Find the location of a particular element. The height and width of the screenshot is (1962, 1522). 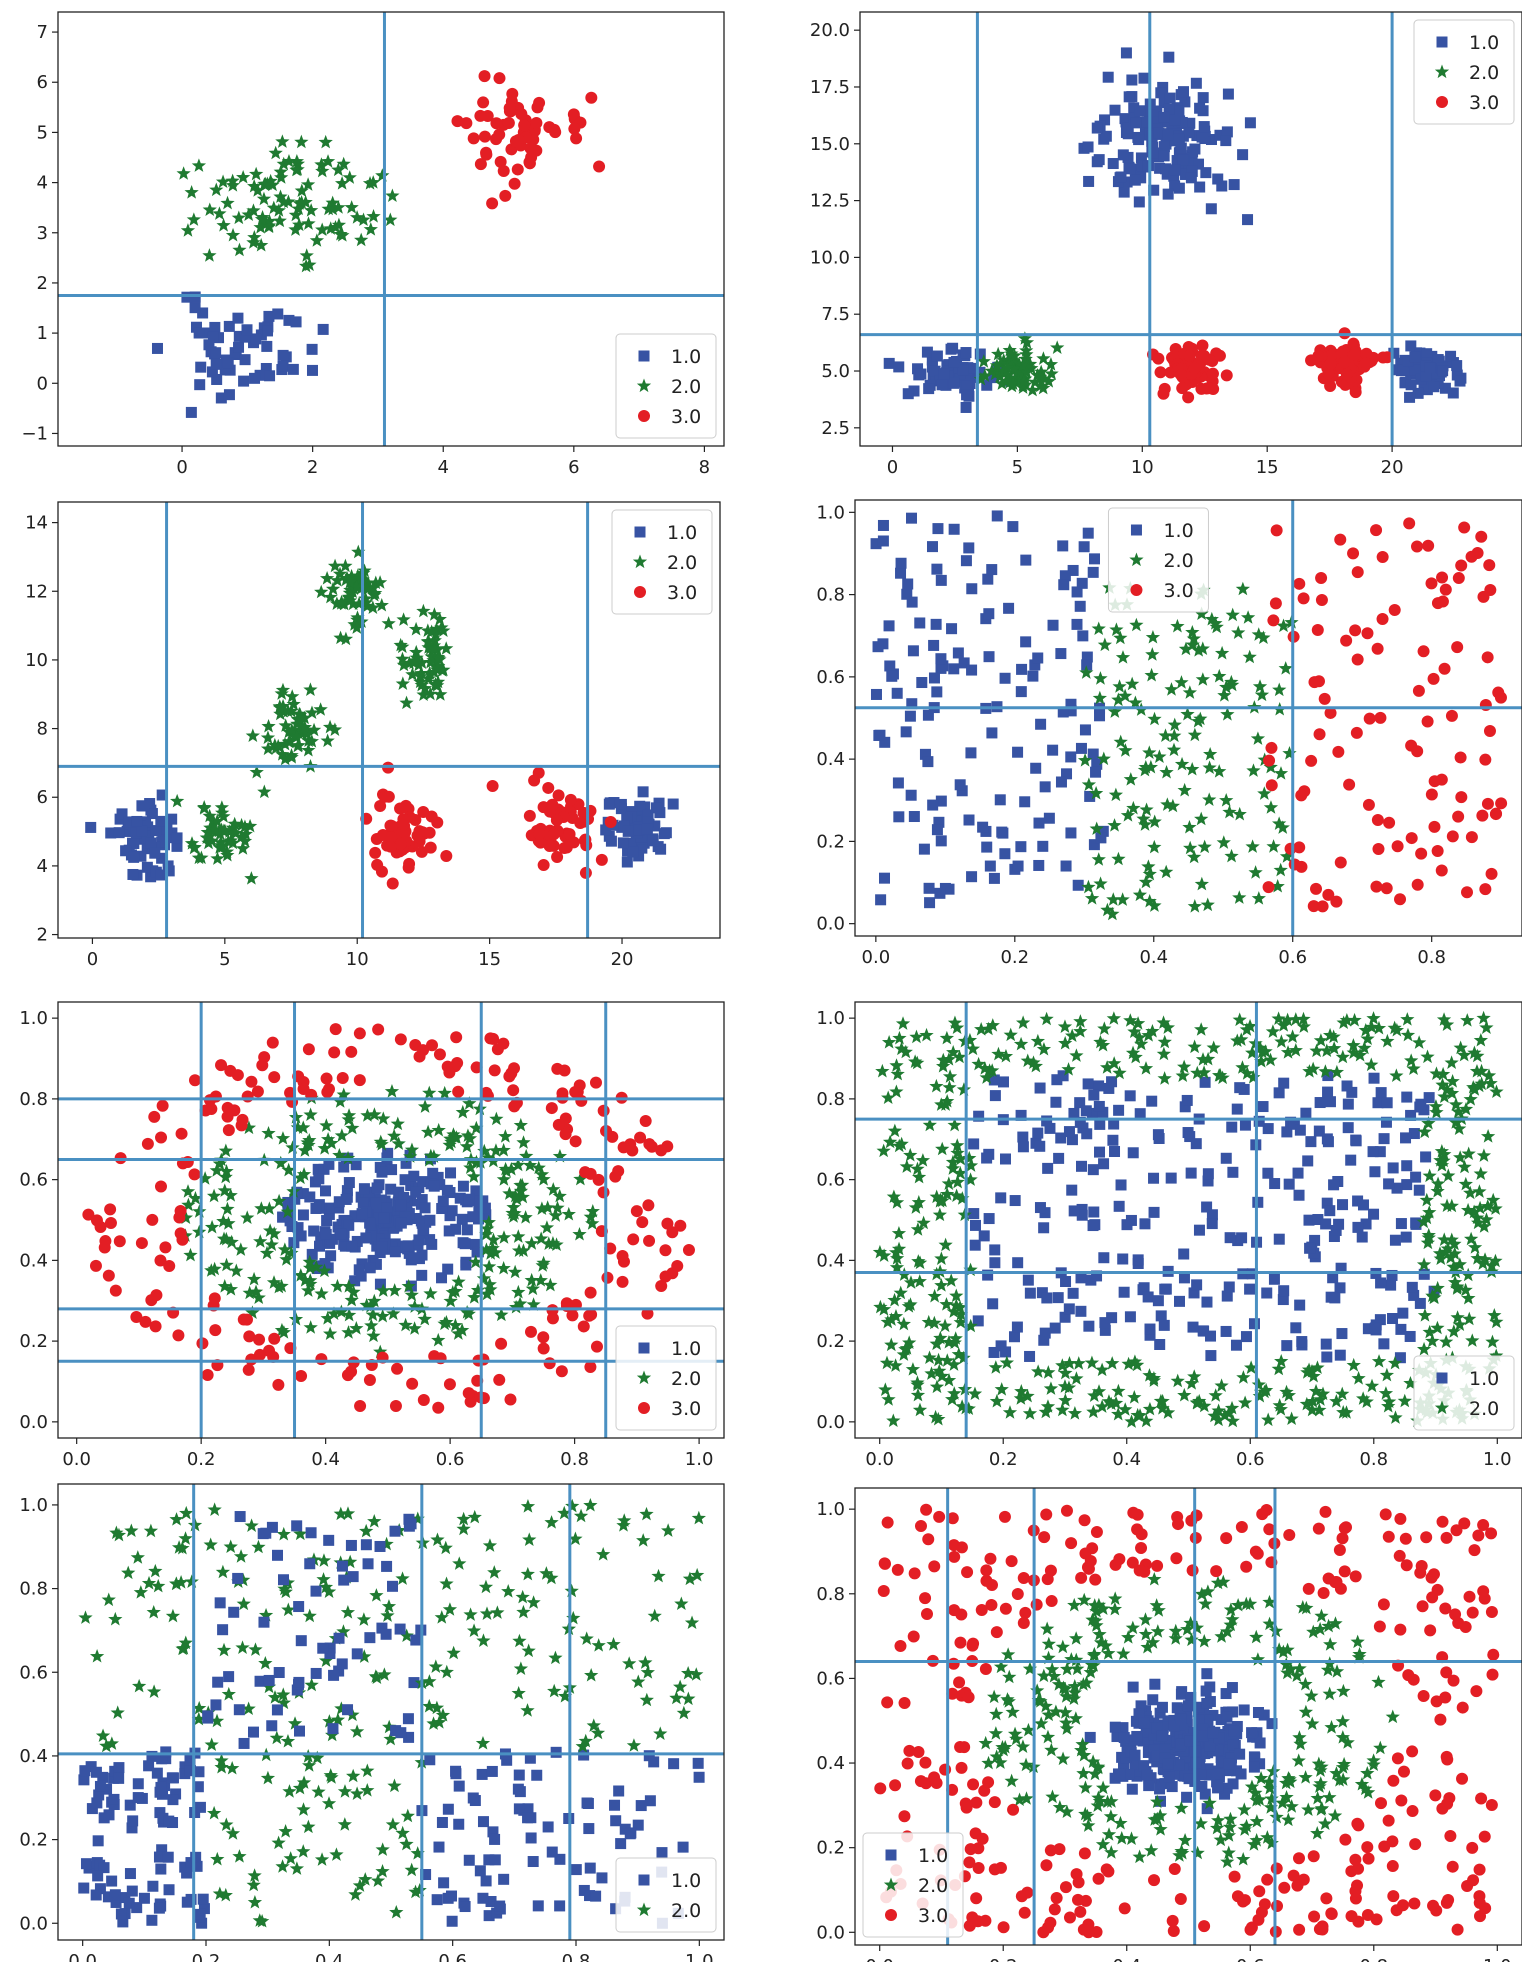

axes-frame is located at coordinates (1188, 718).